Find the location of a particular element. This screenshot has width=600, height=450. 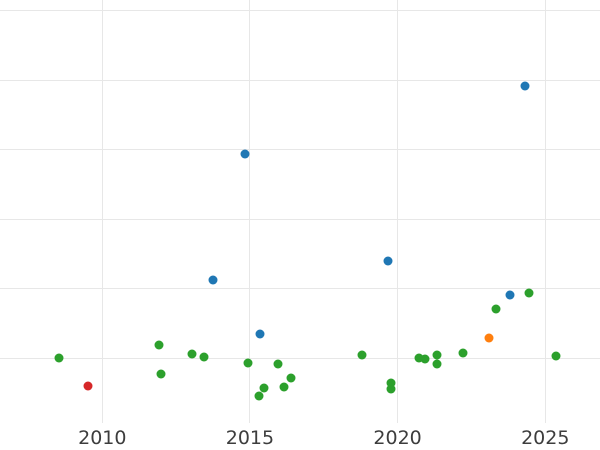

data-point-red is located at coordinates (88, 386).